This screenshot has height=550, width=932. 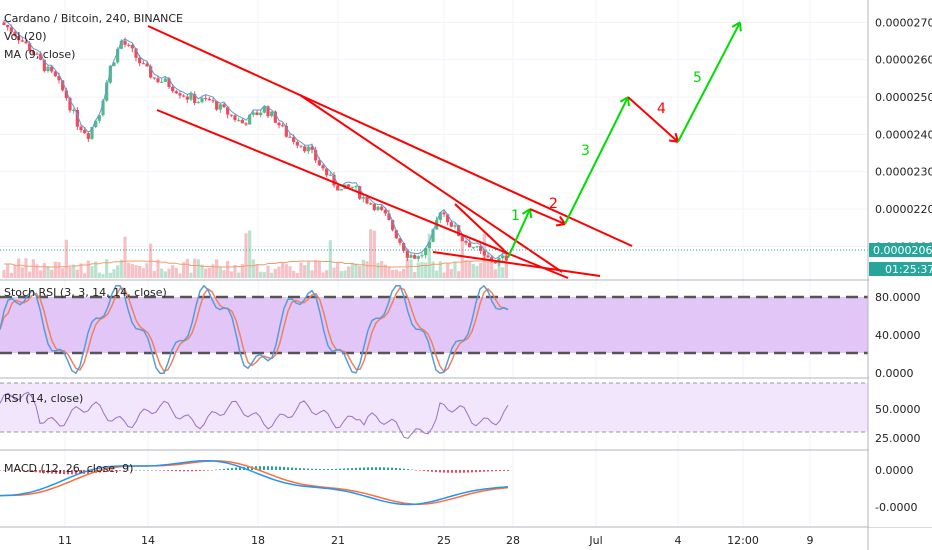 I want to click on wave-arrowhead, so click(x=673, y=137).